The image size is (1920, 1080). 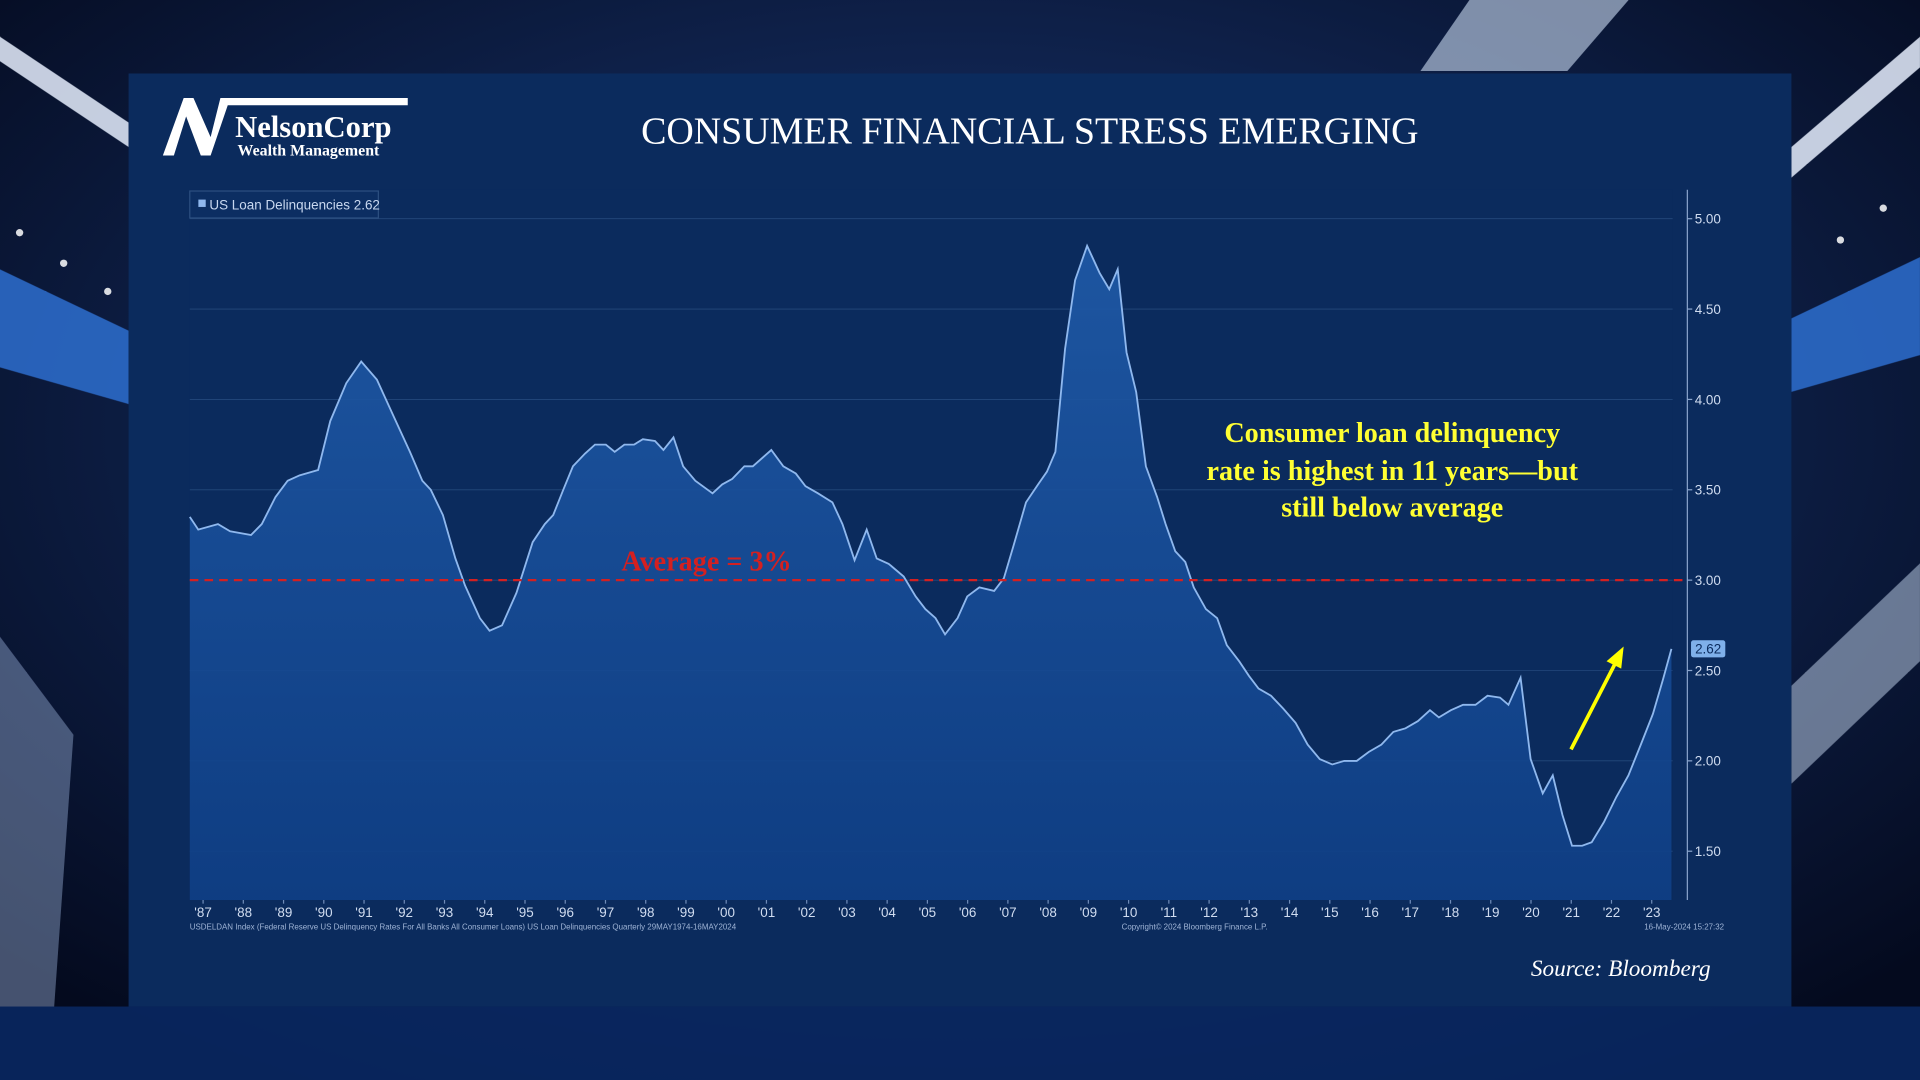 I want to click on x-tick-label: '02, so click(x=807, y=912).